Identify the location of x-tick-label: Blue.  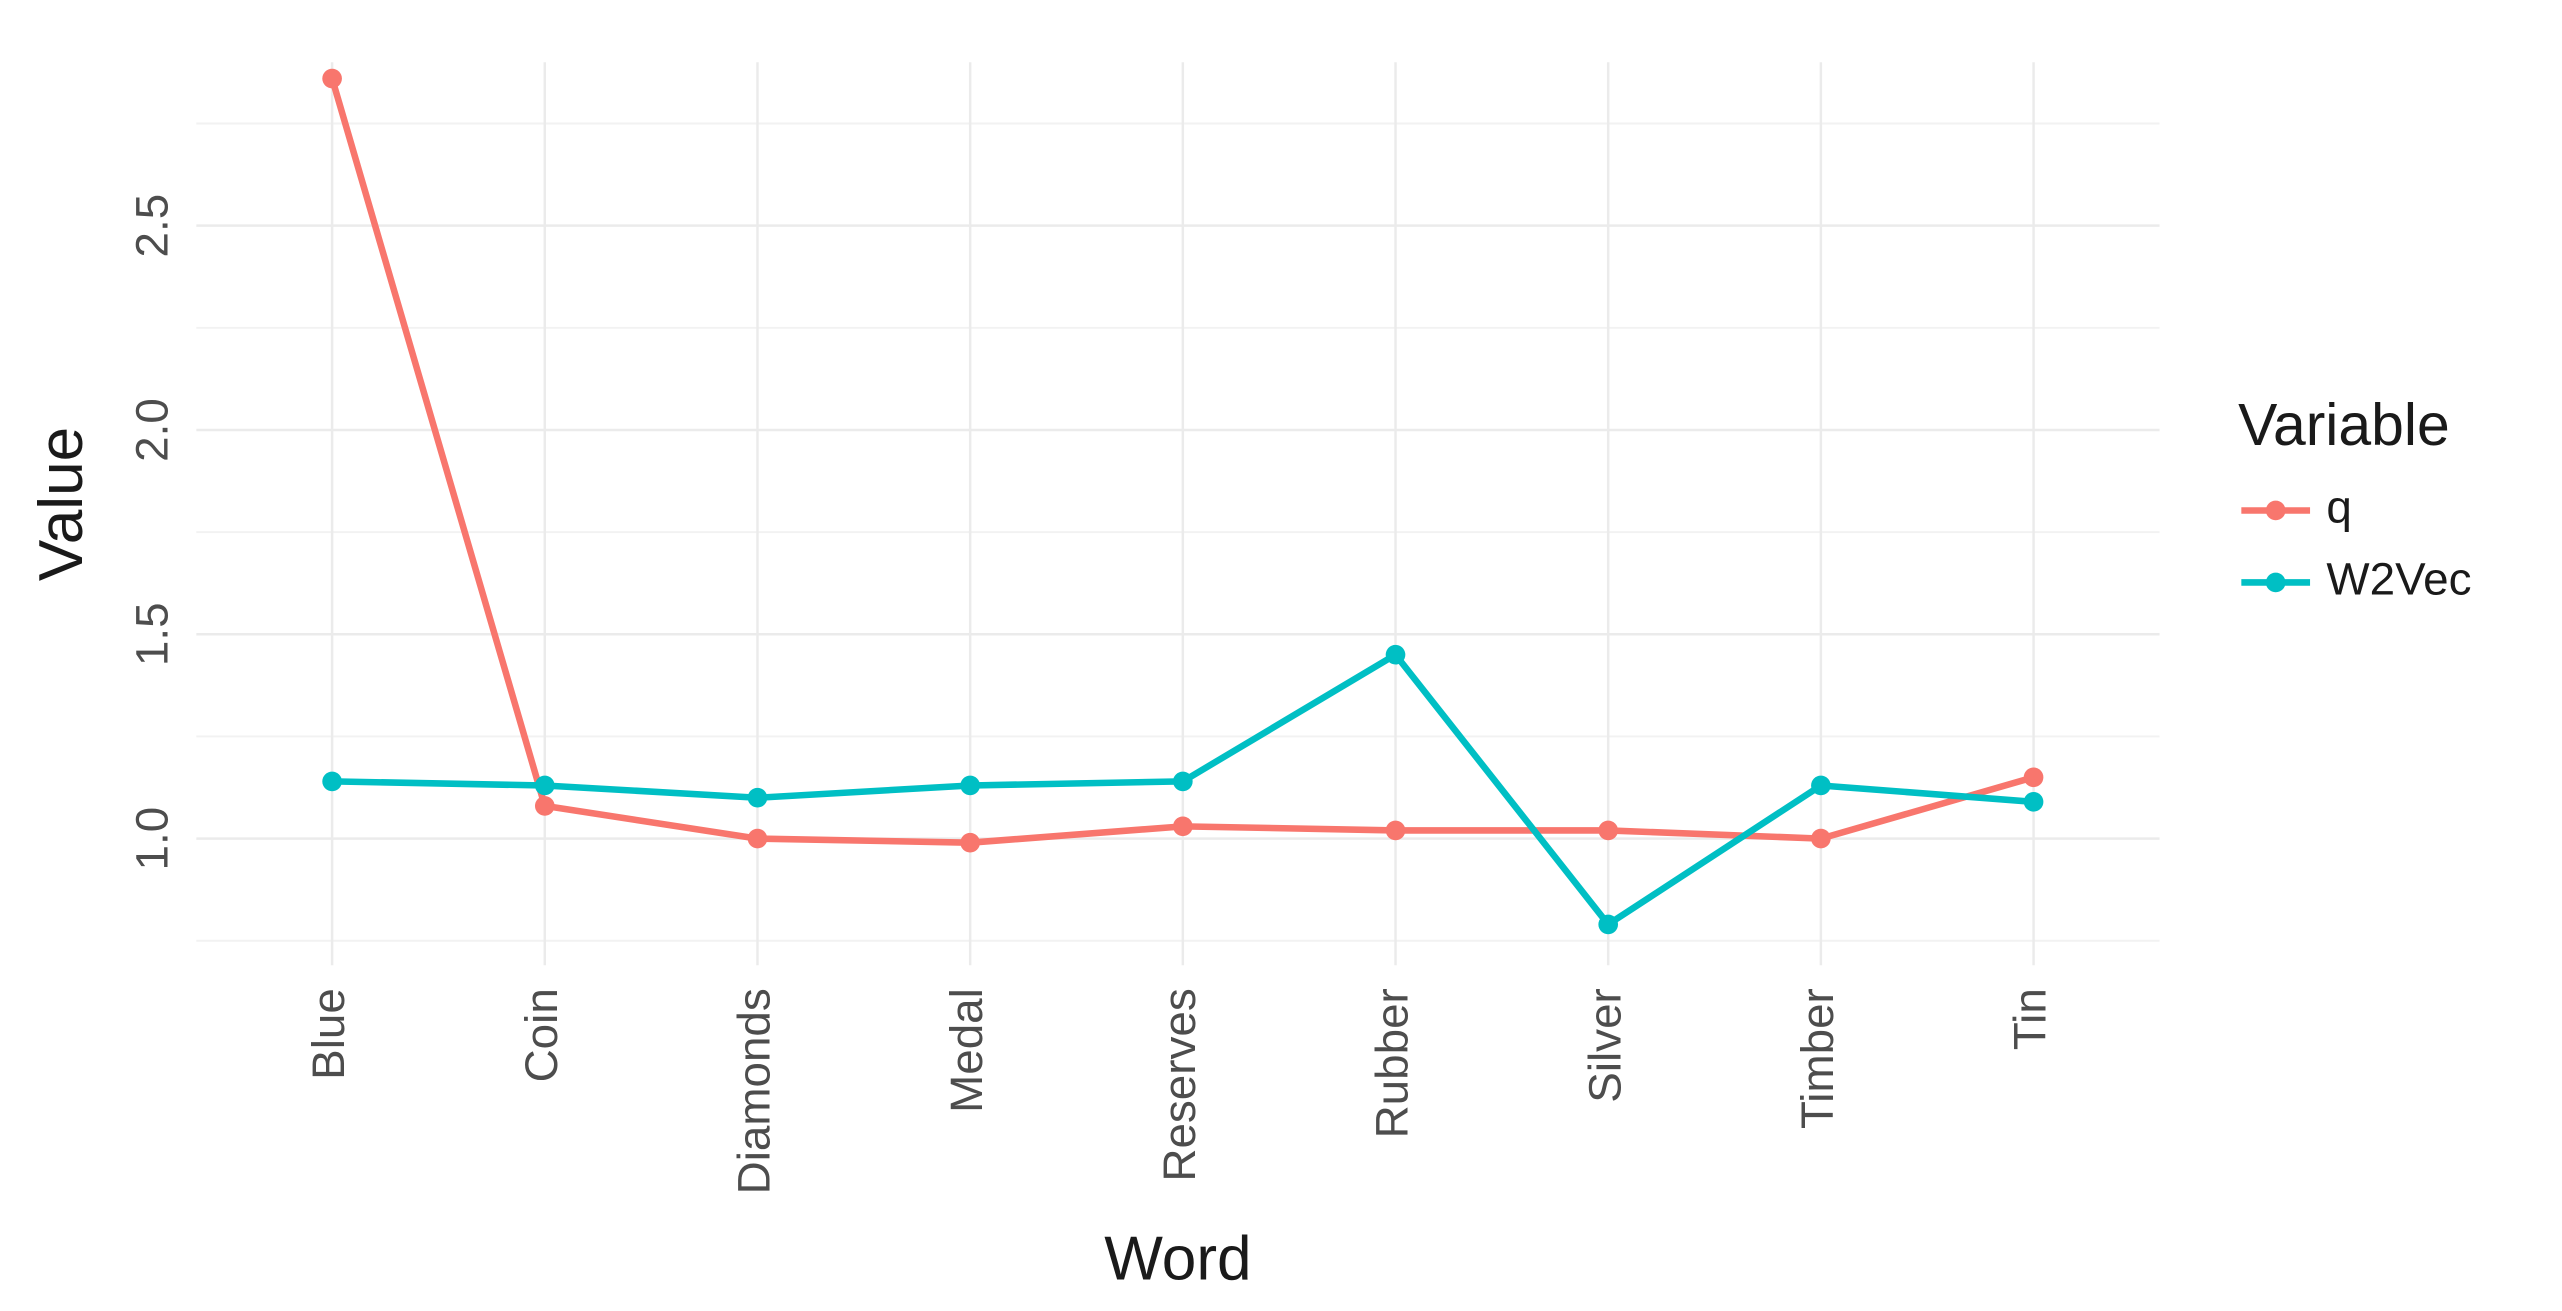
(328, 1034).